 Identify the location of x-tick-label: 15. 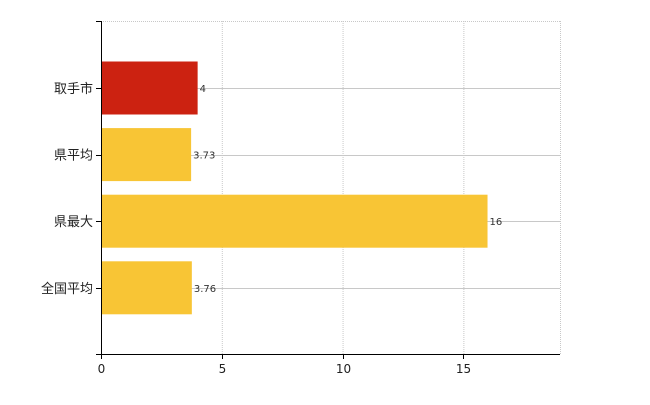
(463, 369).